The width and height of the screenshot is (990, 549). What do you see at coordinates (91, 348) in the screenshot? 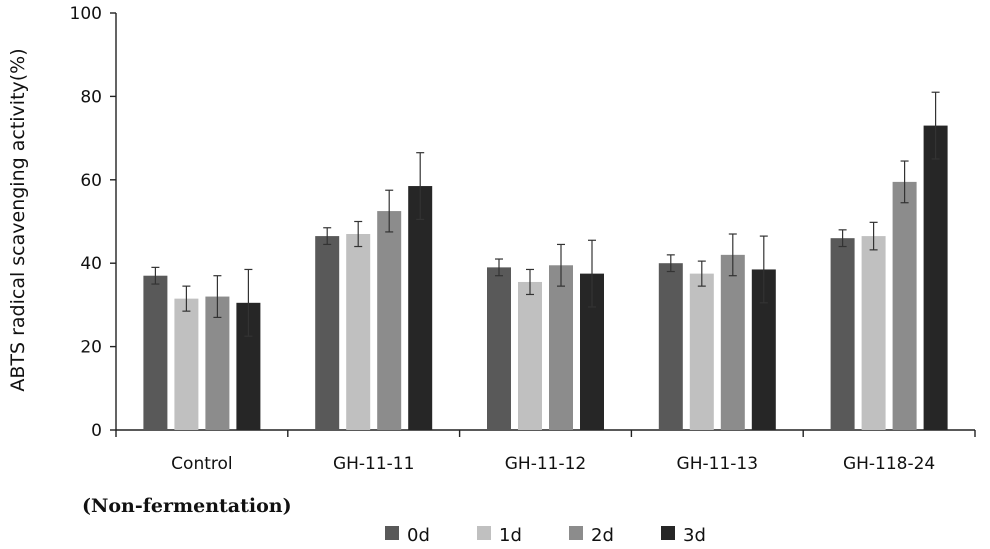
I see `y-tick-label: 20` at bounding box center [91, 348].